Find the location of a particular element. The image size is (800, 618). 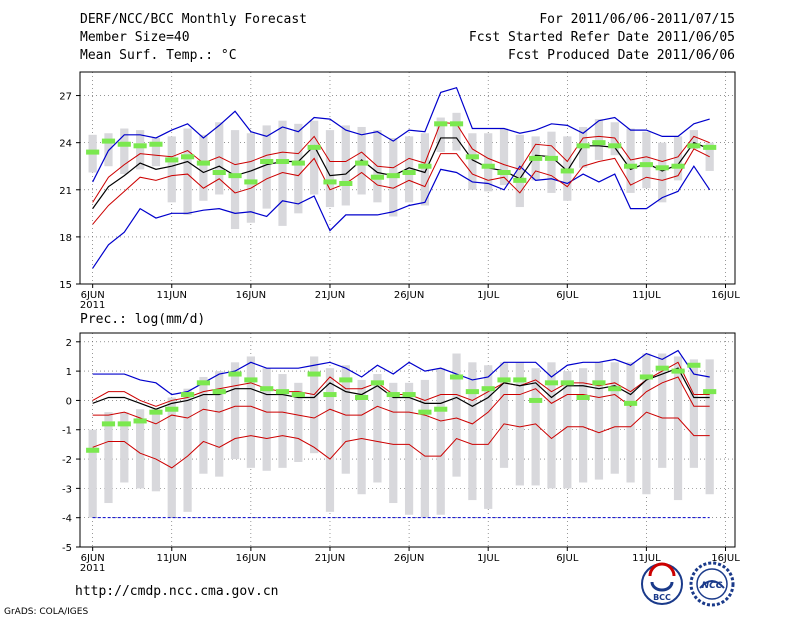

x-tick-label: 16JUN is located at coordinates (251, 295).